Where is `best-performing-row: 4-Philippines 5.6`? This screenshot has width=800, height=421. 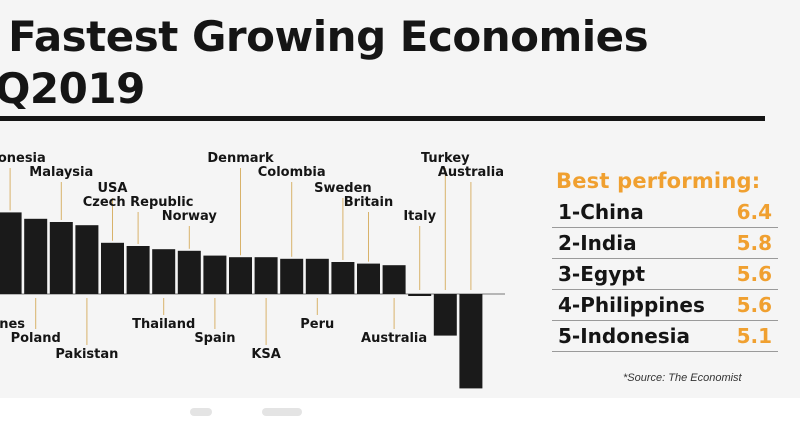 best-performing-row: 4-Philippines 5.6 is located at coordinates (665, 305).